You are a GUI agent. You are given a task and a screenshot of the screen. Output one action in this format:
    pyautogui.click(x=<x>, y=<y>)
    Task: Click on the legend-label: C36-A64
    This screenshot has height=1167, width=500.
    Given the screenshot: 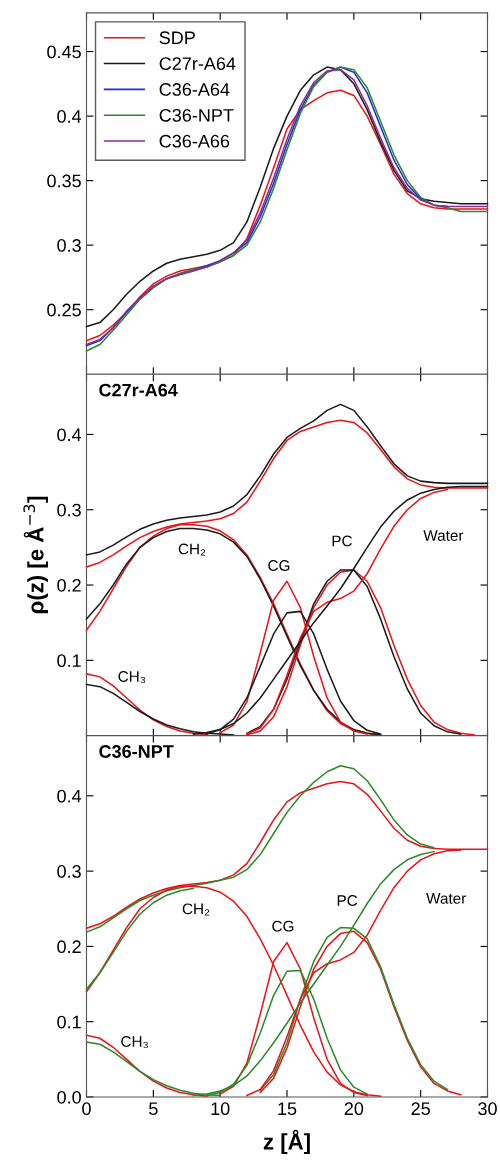 What is the action you would take?
    pyautogui.click(x=194, y=89)
    